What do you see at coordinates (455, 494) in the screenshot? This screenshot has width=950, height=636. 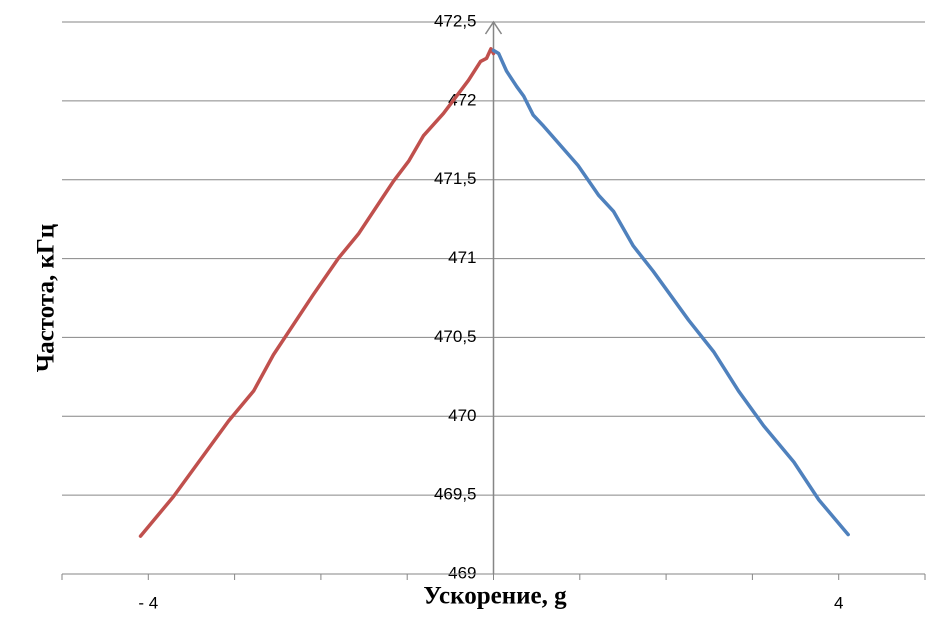 I see `y-tick-label: 469,5` at bounding box center [455, 494].